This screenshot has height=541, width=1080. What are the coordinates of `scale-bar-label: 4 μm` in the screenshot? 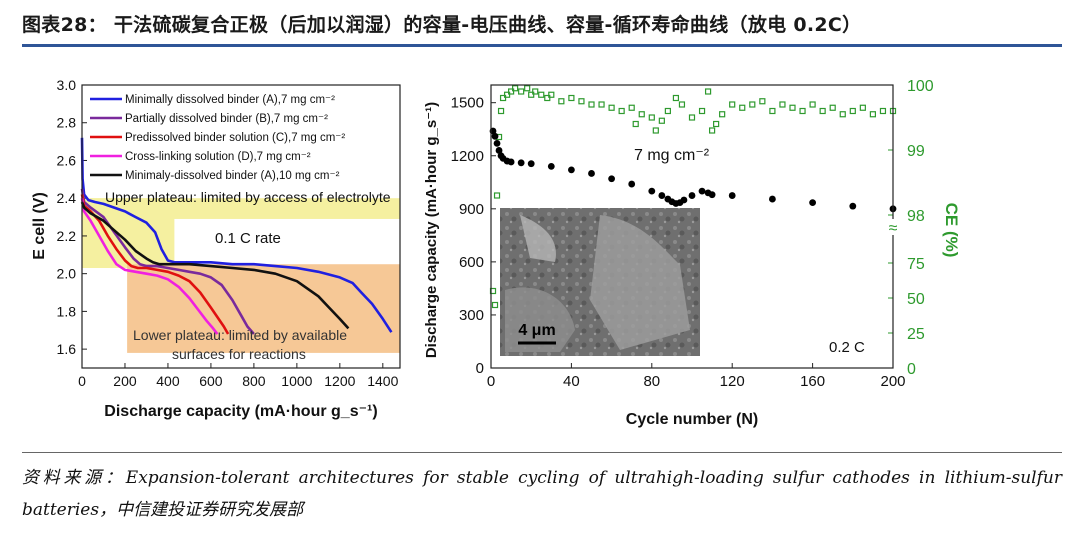 It's located at (536, 330).